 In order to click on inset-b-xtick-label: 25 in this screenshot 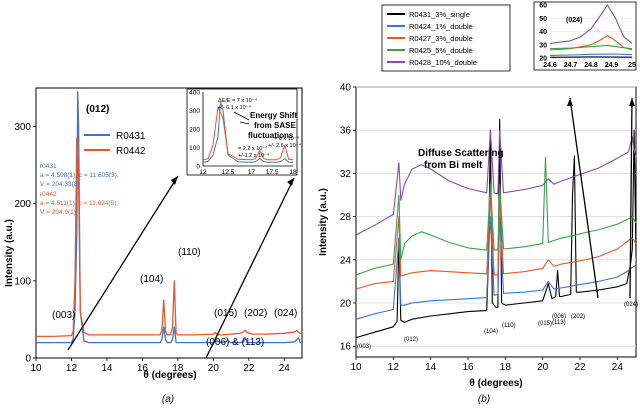, I will do `click(632, 65)`.